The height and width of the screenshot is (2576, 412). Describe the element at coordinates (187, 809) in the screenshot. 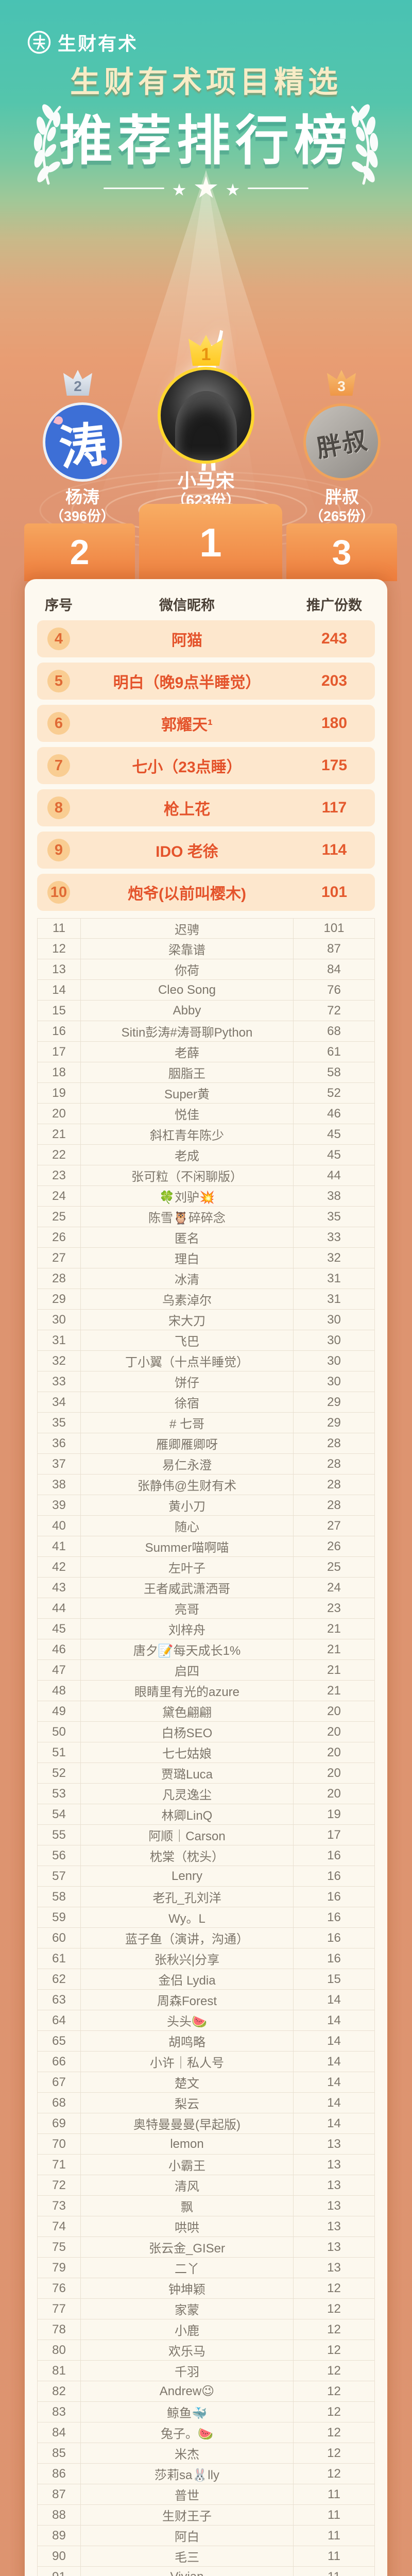

I see `nickname-cell: 枪上花` at that location.